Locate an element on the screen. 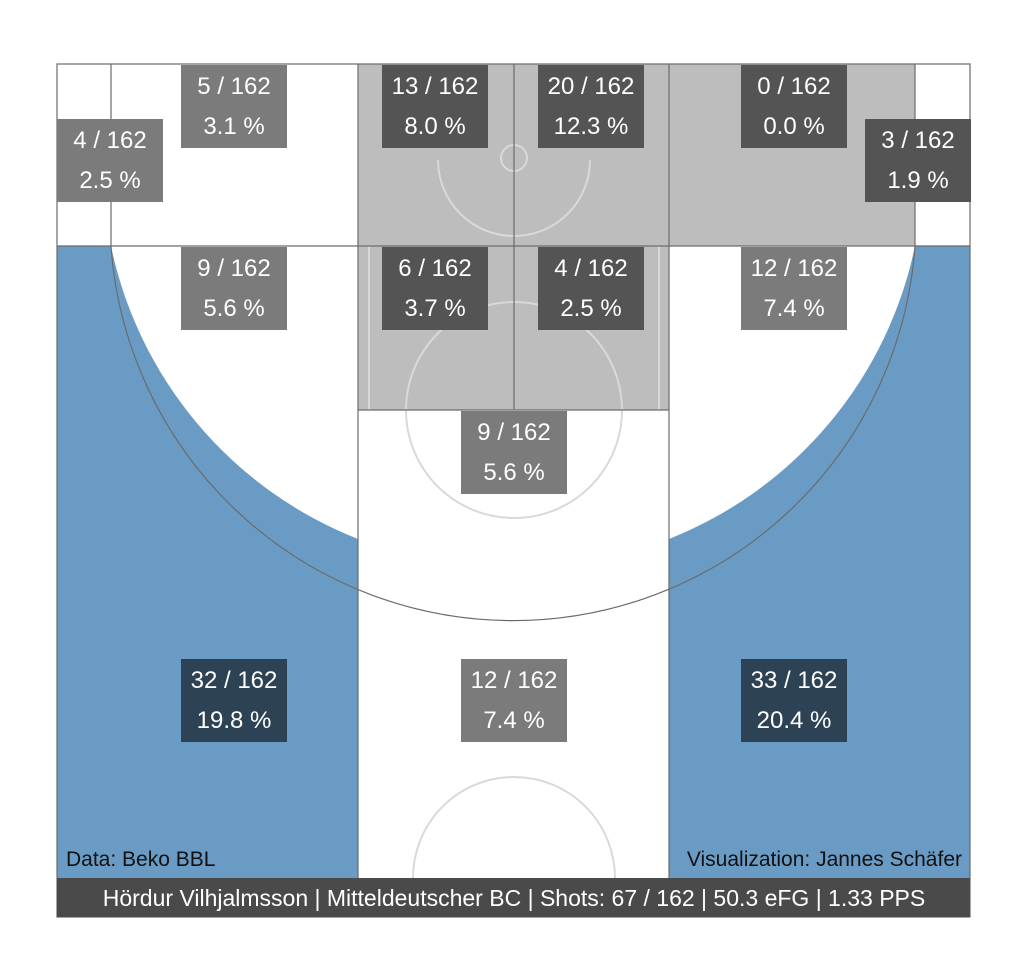 This screenshot has height=977, width=1024. zone-box-left-elbow: 9 / 162 5.6 % is located at coordinates (234, 288).